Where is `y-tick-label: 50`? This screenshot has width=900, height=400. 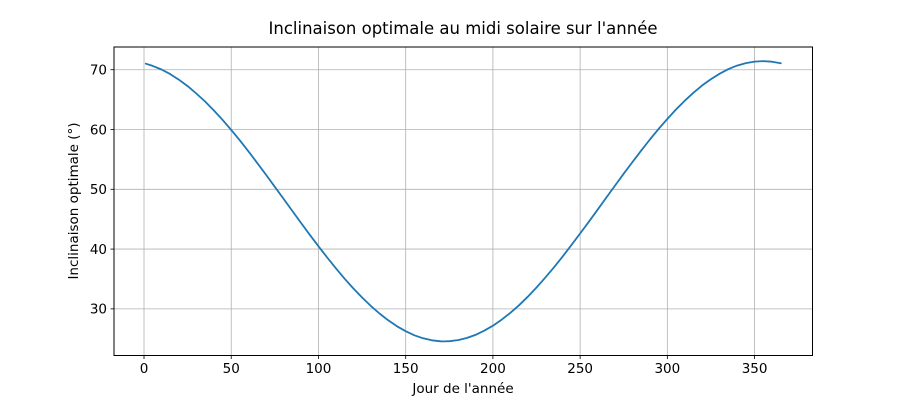 y-tick-label: 50 is located at coordinates (98, 190).